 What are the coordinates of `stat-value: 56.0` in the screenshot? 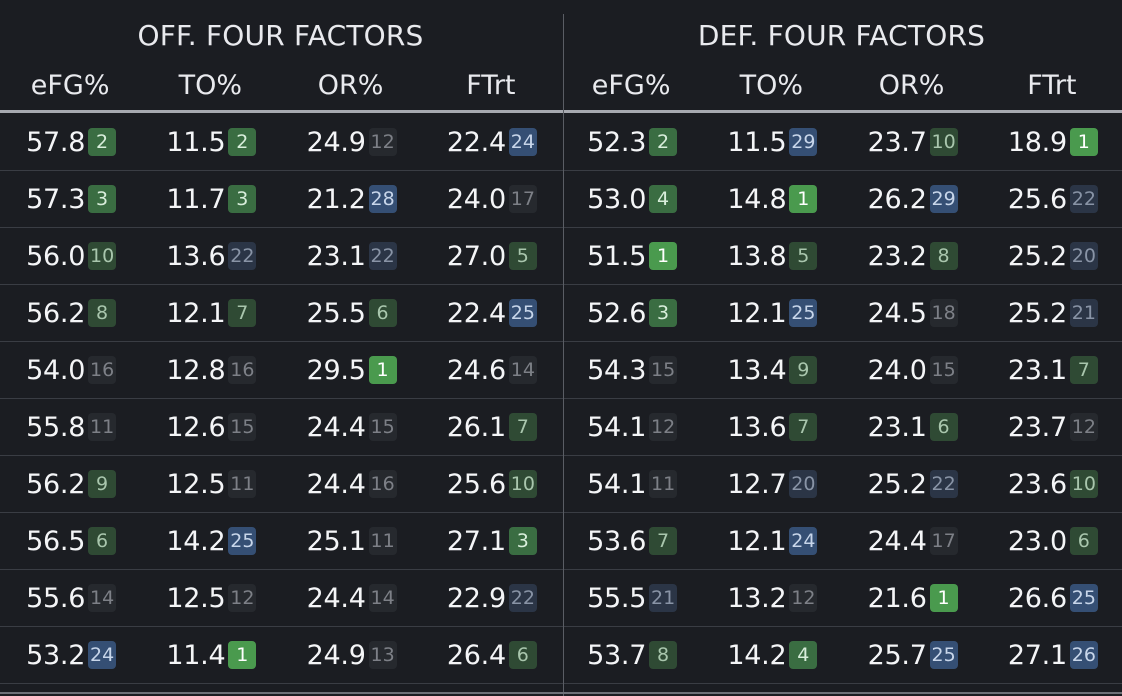 It's located at (56, 256).